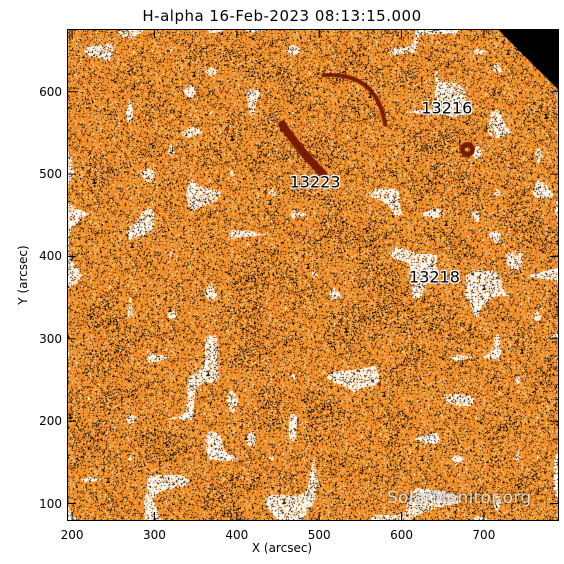 This screenshot has width=564, height=564. Describe the element at coordinates (50, 256) in the screenshot. I see `y-tick-label: 400` at that location.